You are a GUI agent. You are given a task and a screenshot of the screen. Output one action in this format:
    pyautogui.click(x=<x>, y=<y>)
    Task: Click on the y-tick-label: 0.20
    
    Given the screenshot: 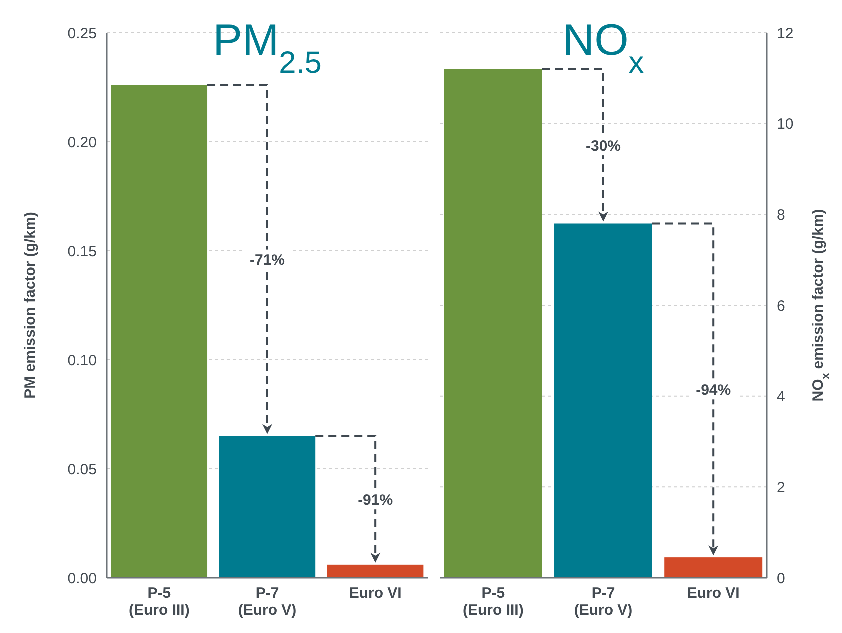 What is the action you would take?
    pyautogui.click(x=82, y=143)
    